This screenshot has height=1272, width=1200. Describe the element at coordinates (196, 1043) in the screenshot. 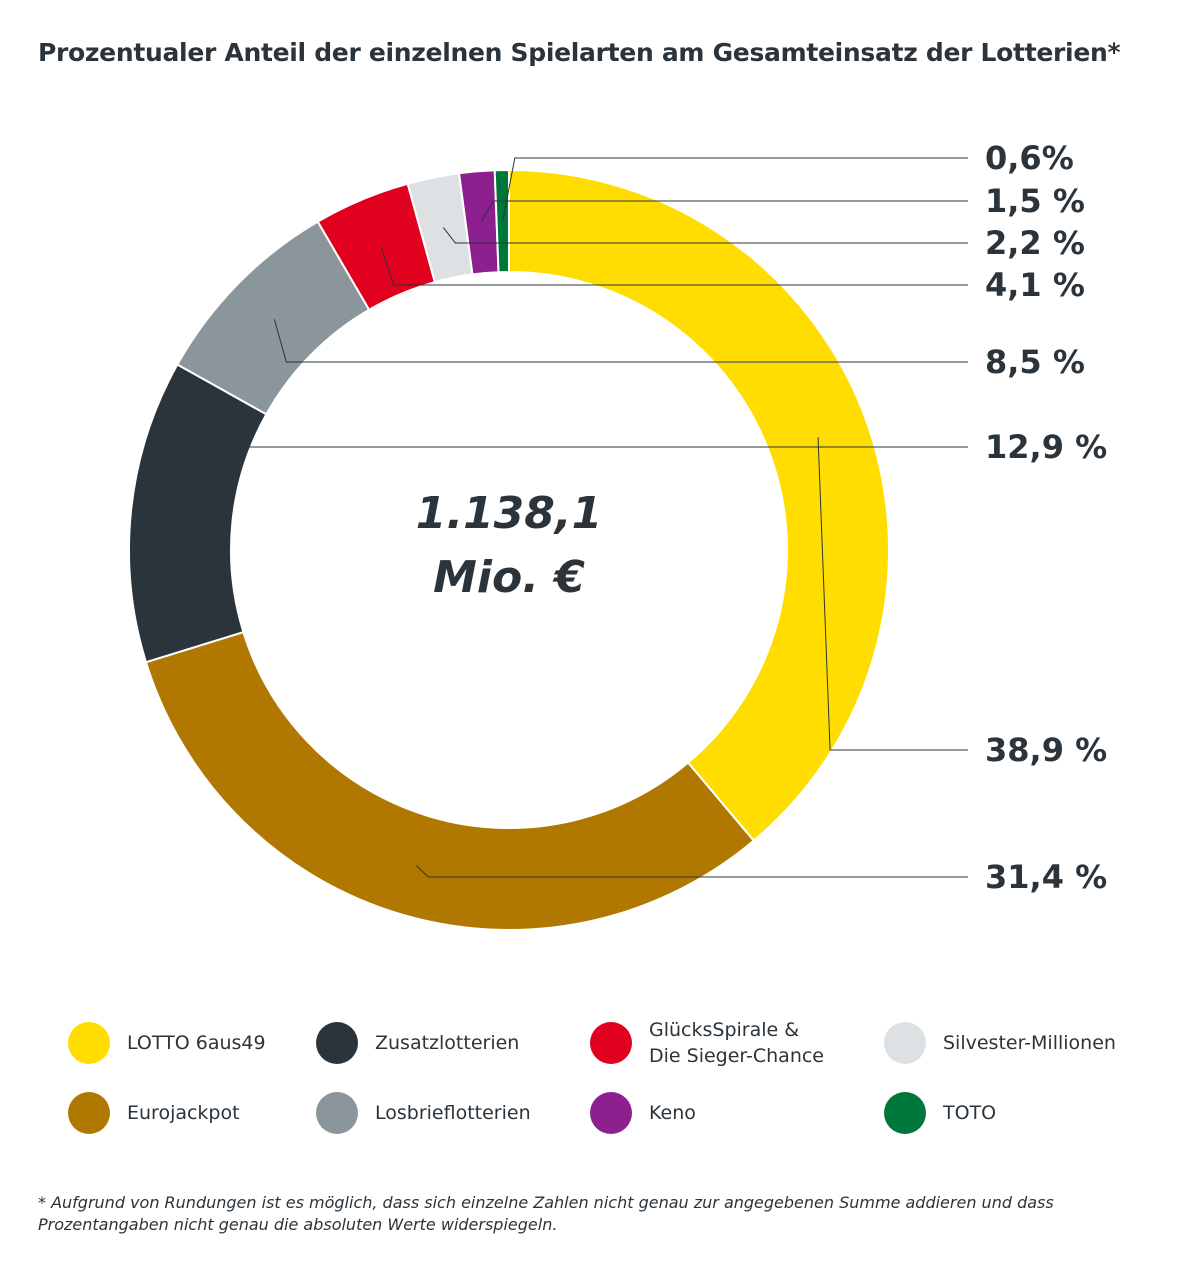

I see `legend-label: LOTTO 6aus49` at that location.